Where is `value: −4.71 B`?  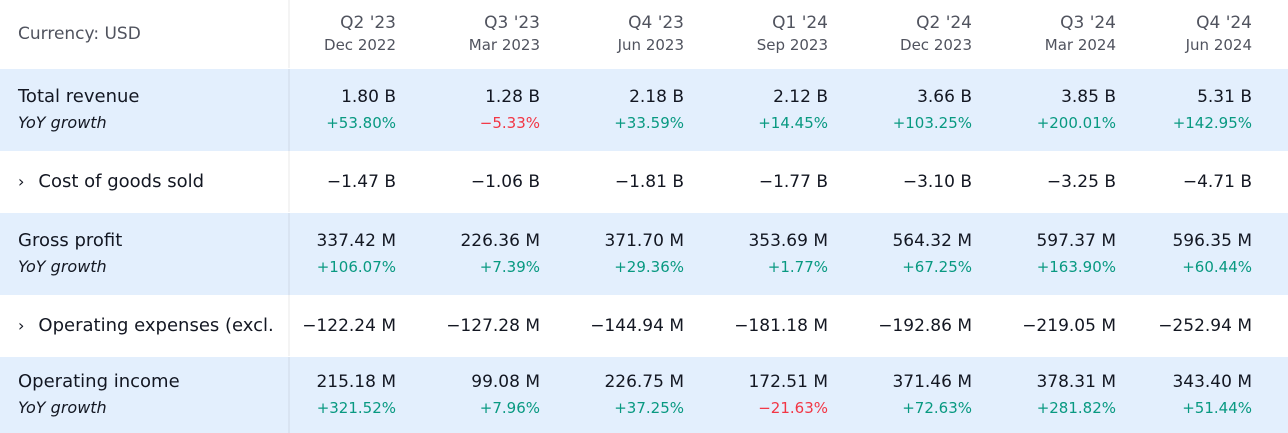
value: −4.71 B is located at coordinates (1217, 181).